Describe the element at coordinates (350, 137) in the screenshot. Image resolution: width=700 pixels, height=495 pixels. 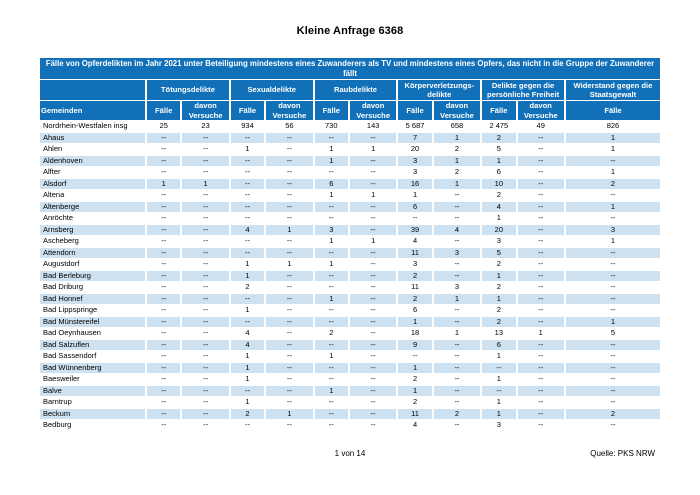
I see `table-row: Ahaus -- -- -- -- -- -- 7 1 2 -- 1` at that location.